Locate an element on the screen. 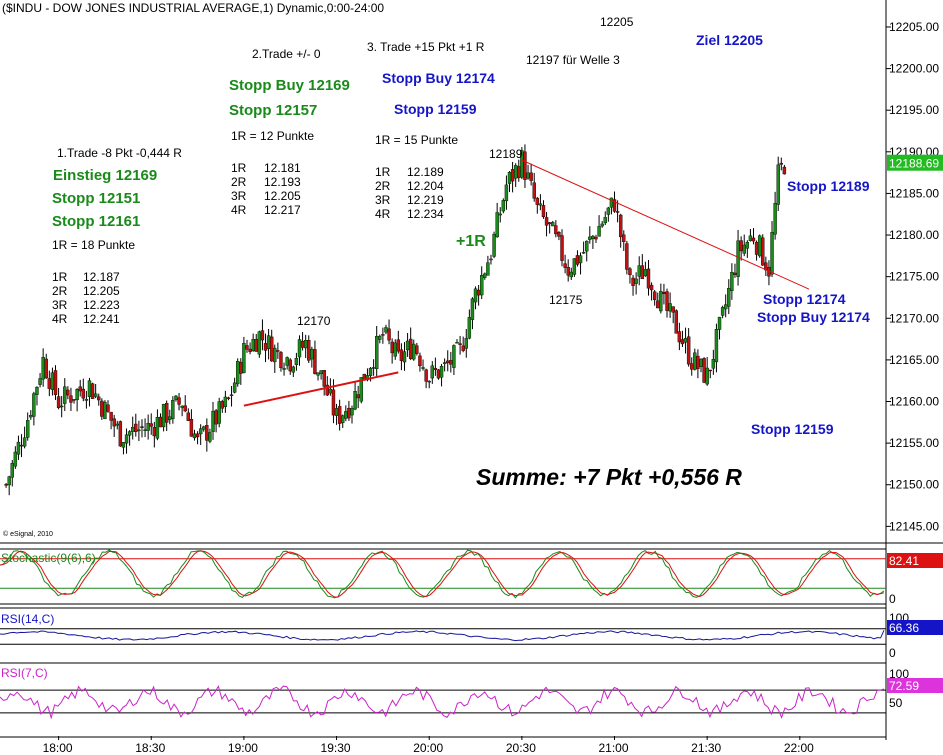 The height and width of the screenshot is (755, 943). time-tick-label: 18:30 is located at coordinates (150, 748).